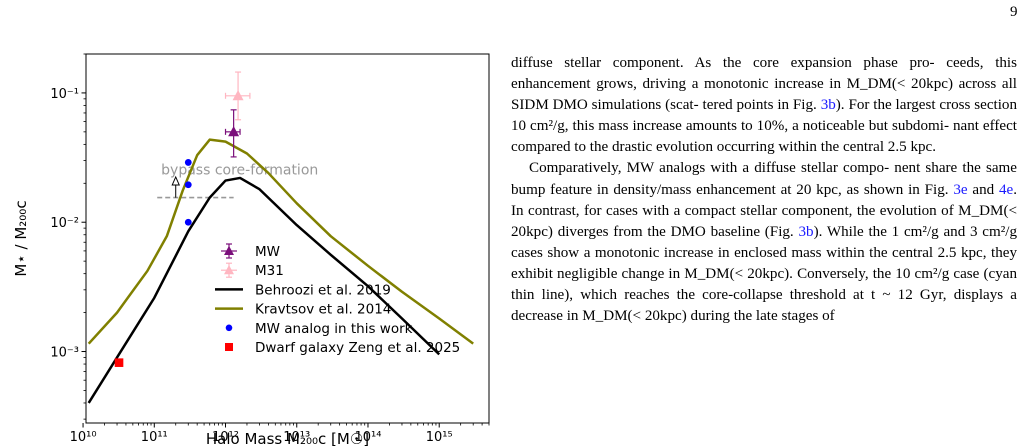 This screenshot has height=447, width=1029. I want to click on y-tick-label: 10⁻³, so click(64, 353).